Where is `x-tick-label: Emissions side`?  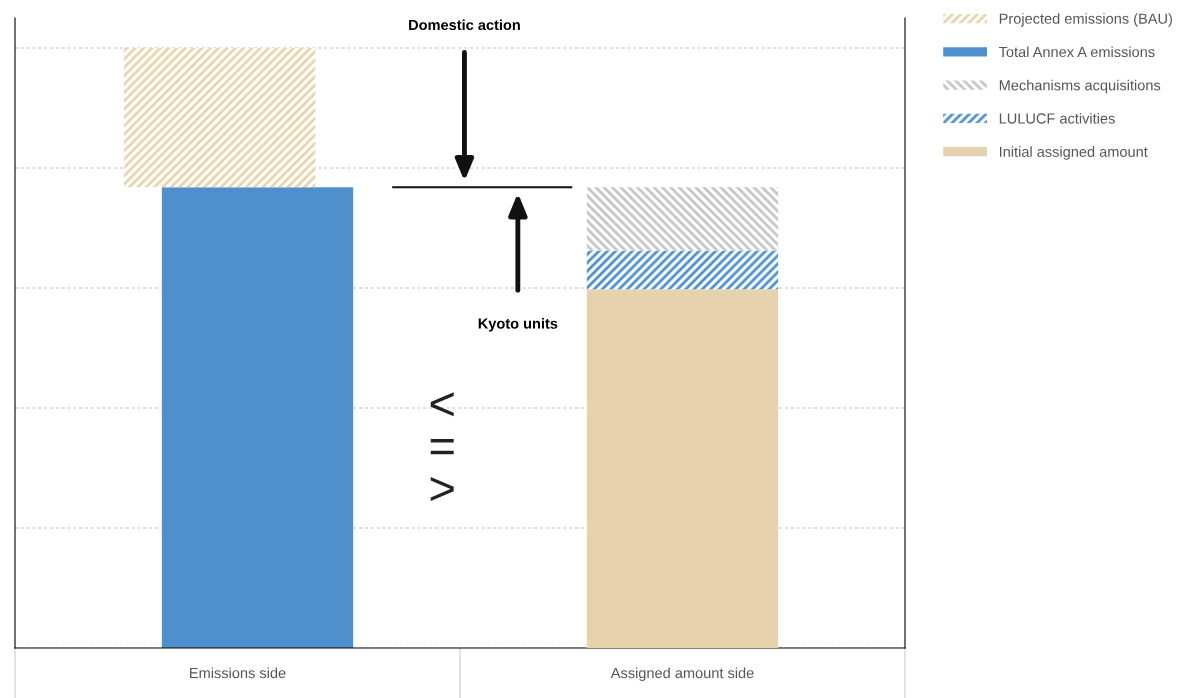 x-tick-label: Emissions side is located at coordinates (238, 673).